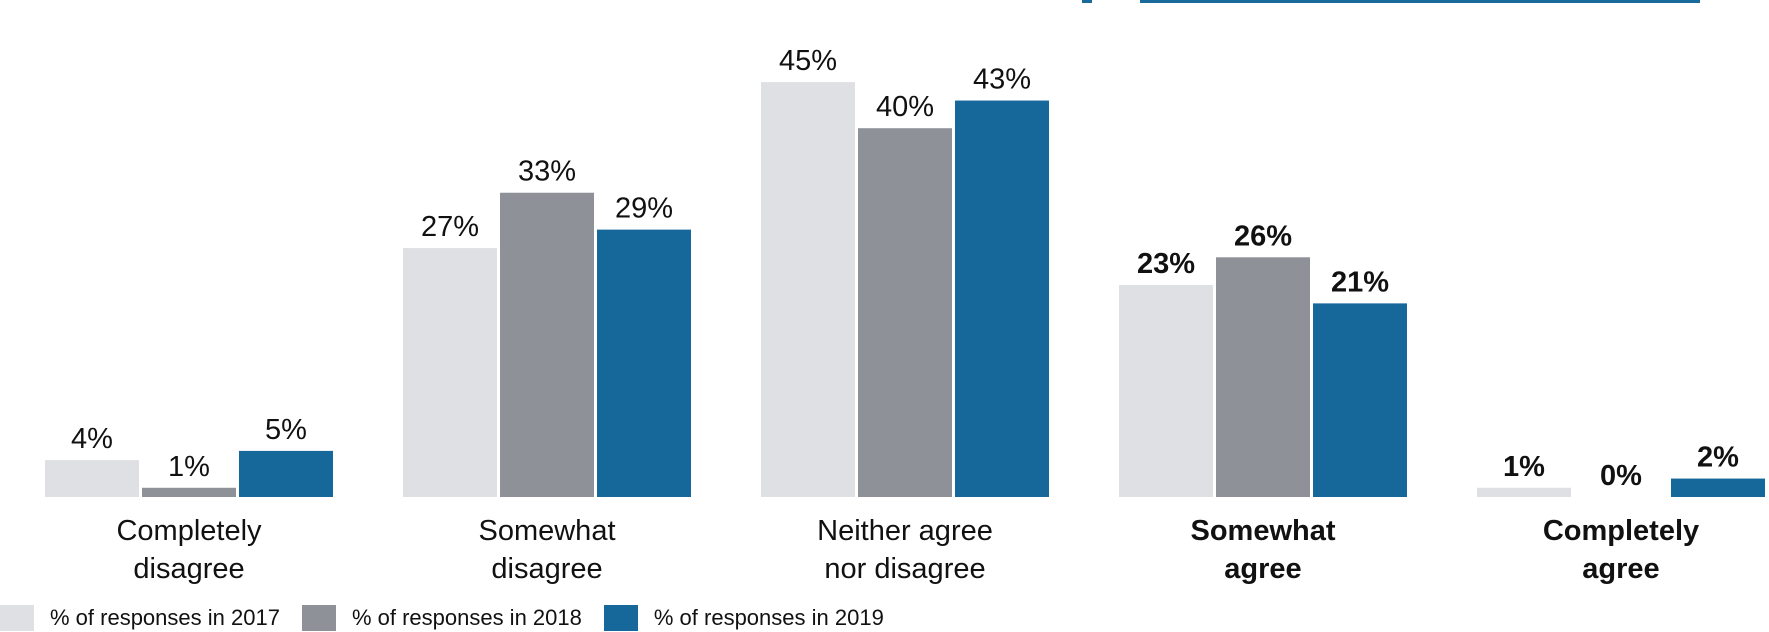 The width and height of the screenshot is (1769, 632). I want to click on data-label-3-series-3: 43%, so click(1002, 80).